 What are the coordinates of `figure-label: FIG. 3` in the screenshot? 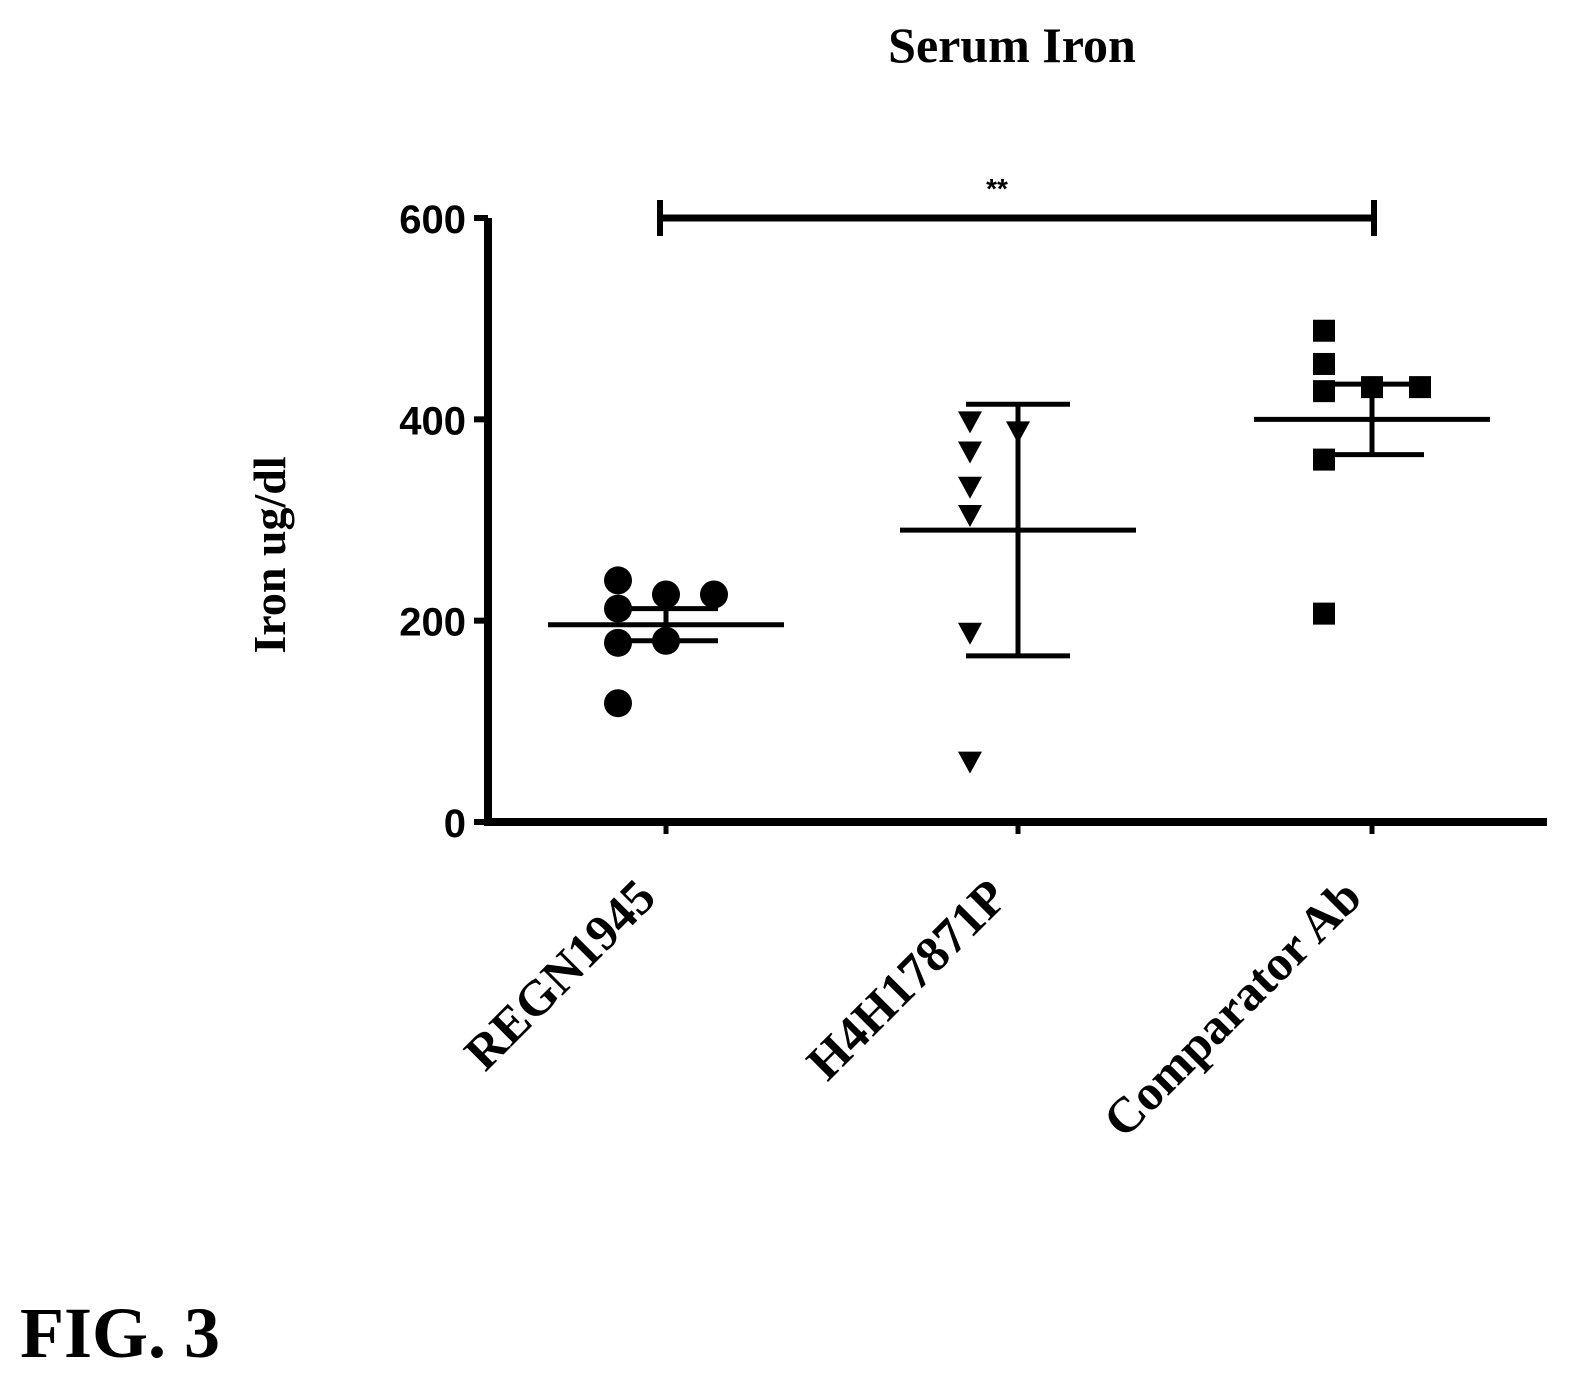 It's located at (120, 1333).